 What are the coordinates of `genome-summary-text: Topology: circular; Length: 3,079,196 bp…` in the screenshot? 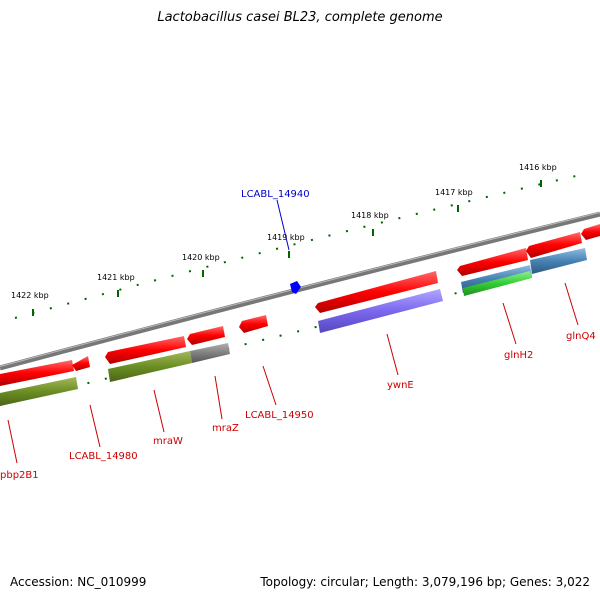 It's located at (425, 582).